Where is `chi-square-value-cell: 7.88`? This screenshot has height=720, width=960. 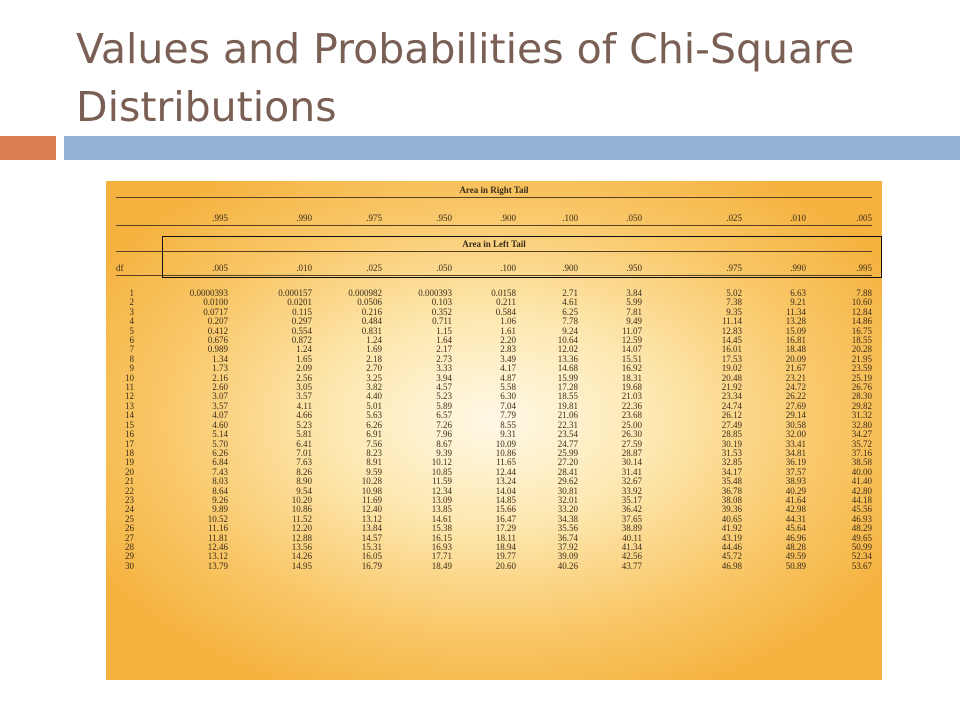
chi-square-value-cell: 7.88 is located at coordinates (864, 293).